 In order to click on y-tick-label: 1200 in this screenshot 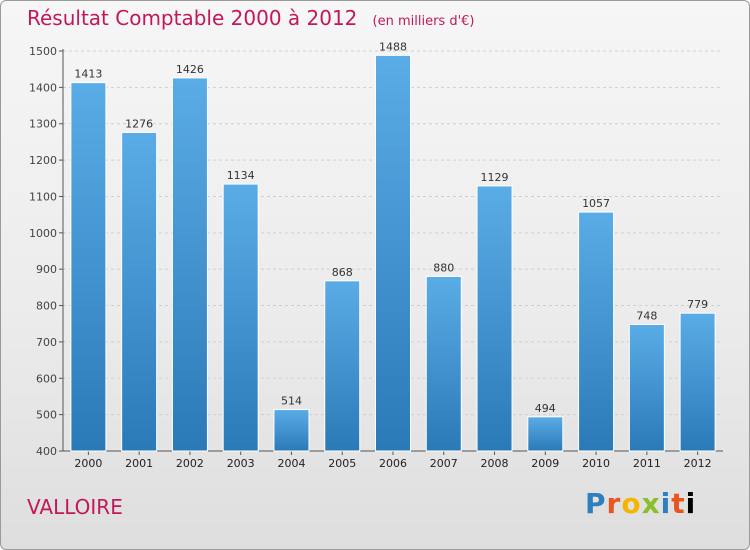, I will do `click(43, 160)`.